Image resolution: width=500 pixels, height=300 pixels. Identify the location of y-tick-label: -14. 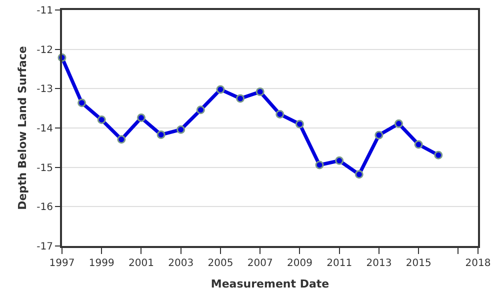
(44, 129).